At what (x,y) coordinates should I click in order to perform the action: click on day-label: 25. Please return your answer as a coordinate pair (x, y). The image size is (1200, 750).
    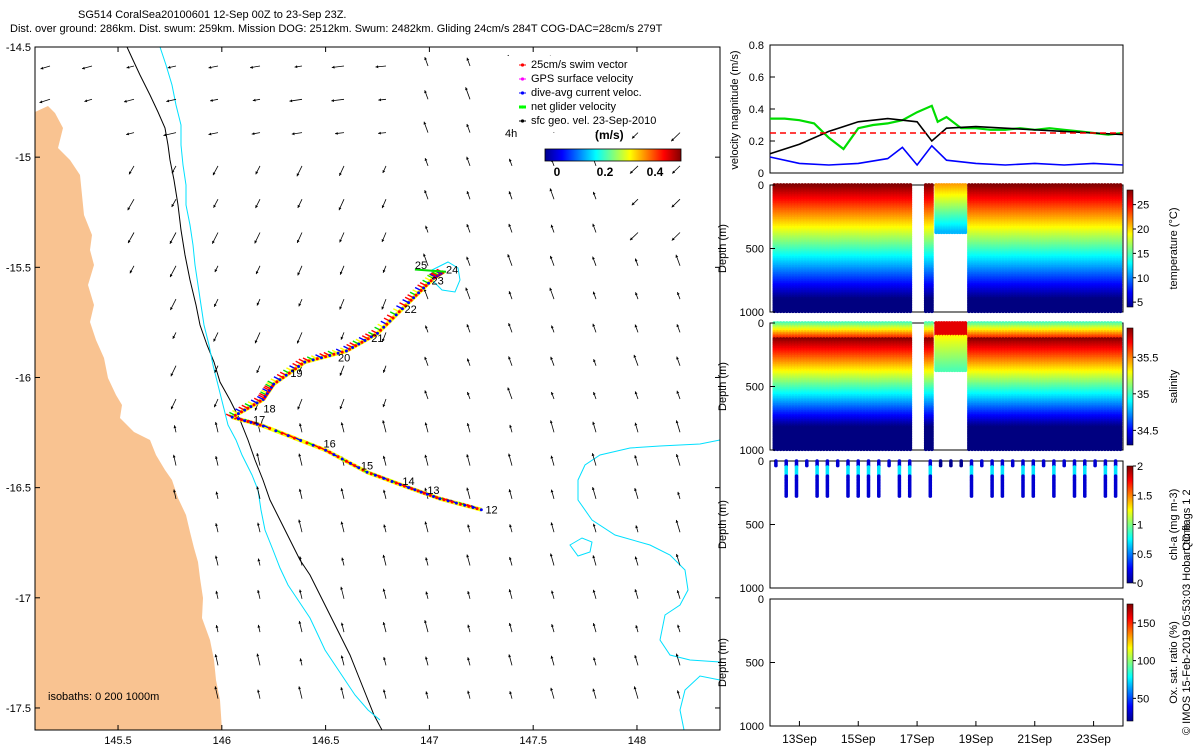
    Looking at the image, I should click on (421, 266).